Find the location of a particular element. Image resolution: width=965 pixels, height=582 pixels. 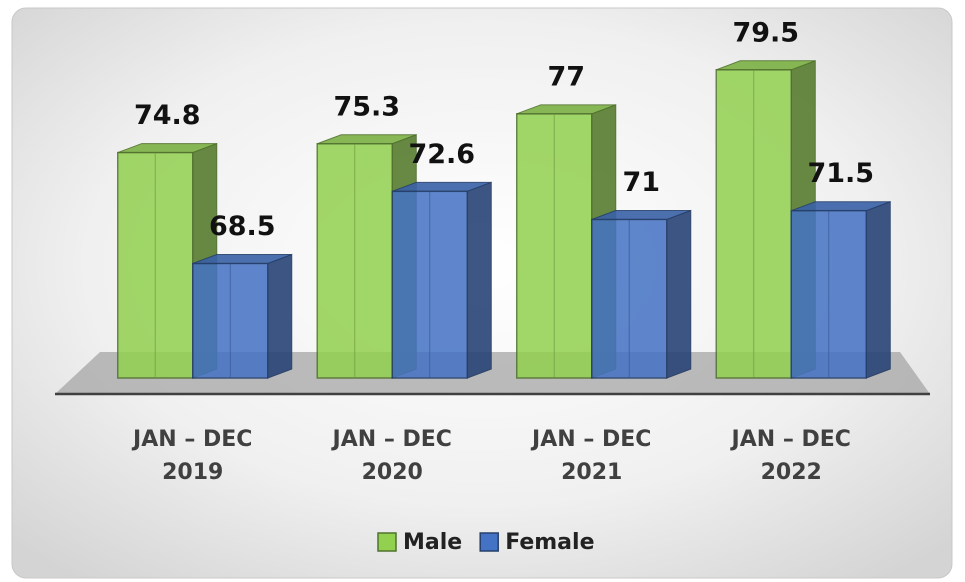

x-tick-label: 2022 is located at coordinates (791, 472).